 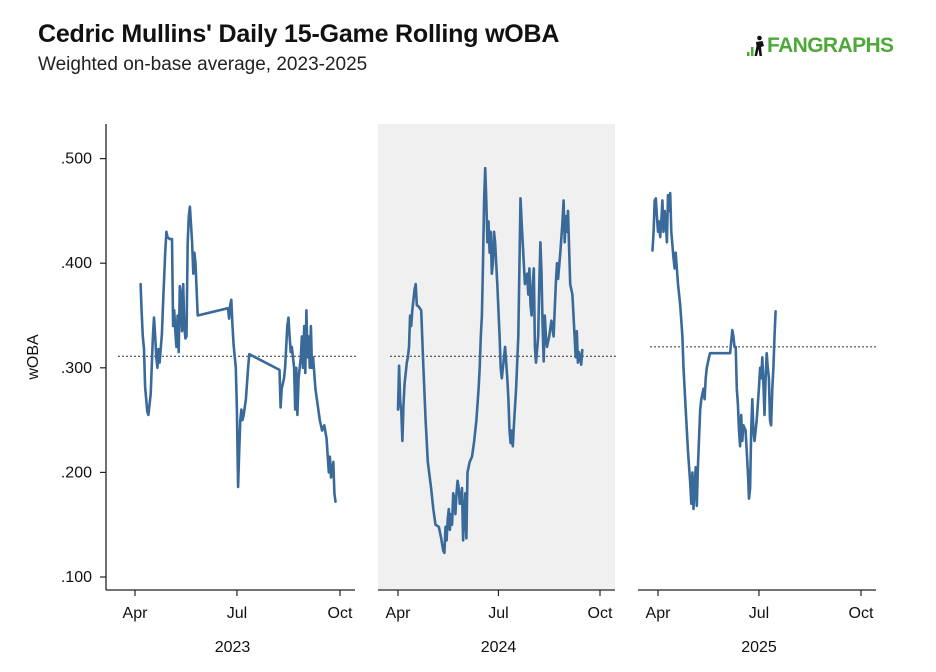 I want to click on fangraphs-logo-icon, so click(x=755, y=45).